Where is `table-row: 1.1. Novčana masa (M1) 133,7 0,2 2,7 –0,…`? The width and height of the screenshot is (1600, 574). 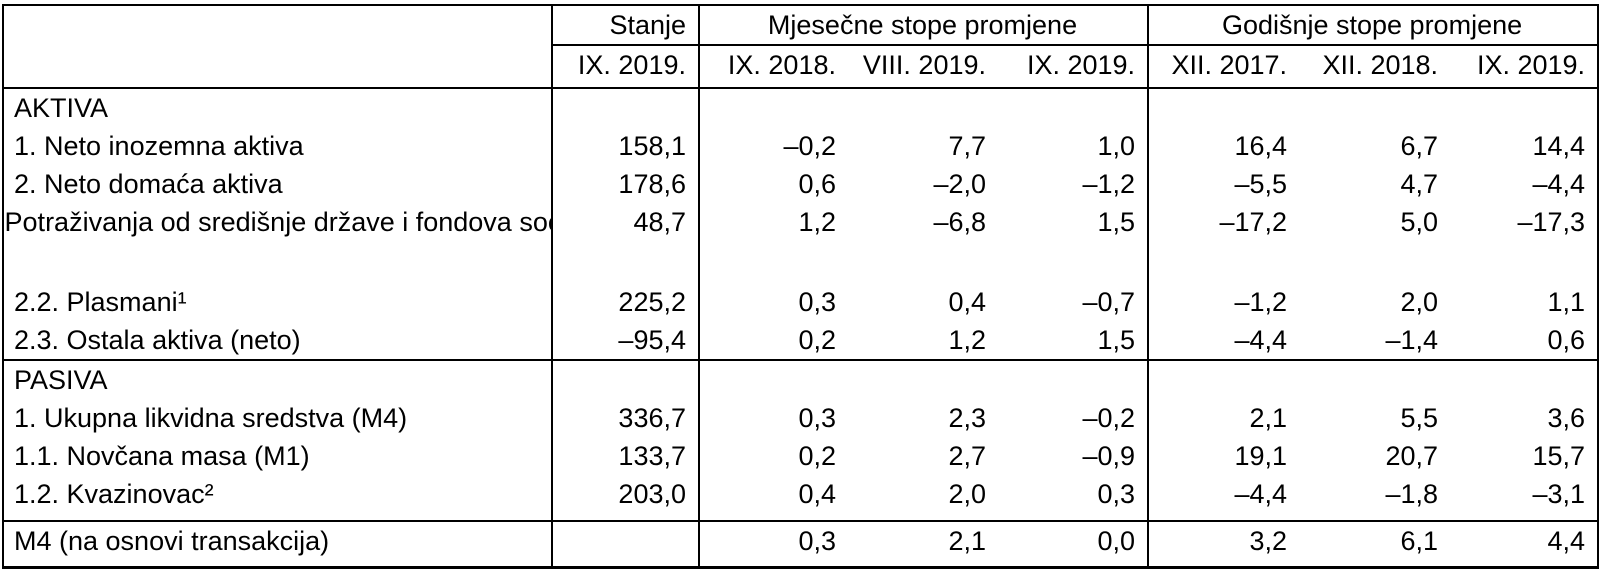 table-row: 1.1. Novčana masa (M1) 133,7 0,2 2,7 –0,… is located at coordinates (800, 456).